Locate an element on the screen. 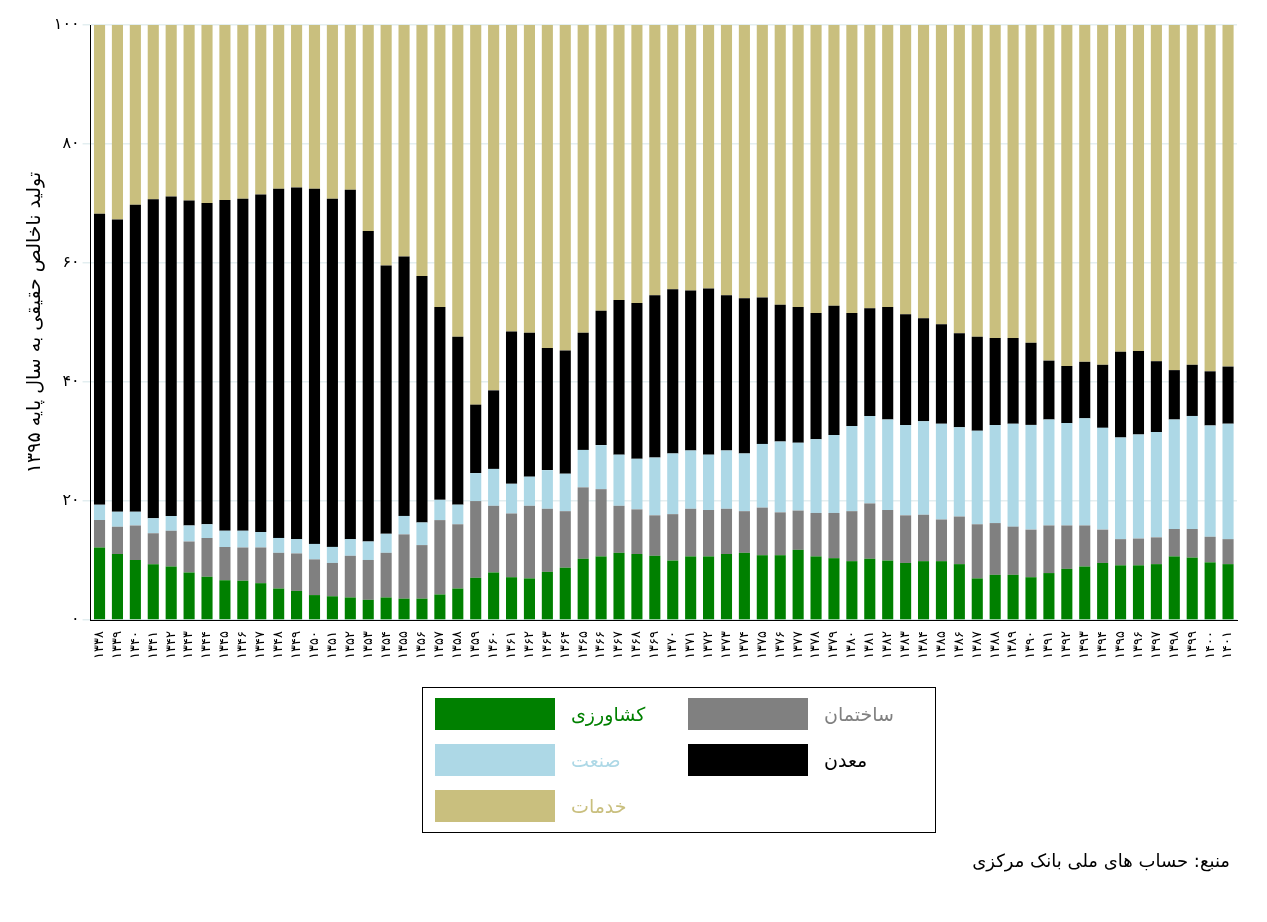  x-tick-label: ۱۳۹۷ is located at coordinates (1155, 645).